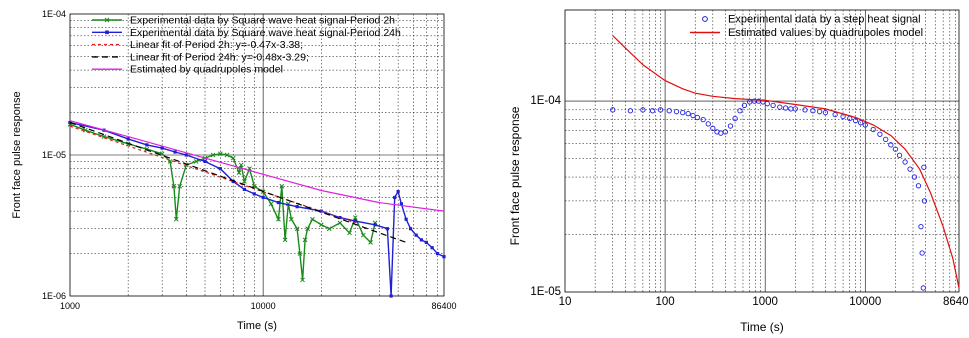 The image size is (969, 338). Describe the element at coordinates (664, 302) in the screenshot. I see `x-tick-label: 100` at that location.